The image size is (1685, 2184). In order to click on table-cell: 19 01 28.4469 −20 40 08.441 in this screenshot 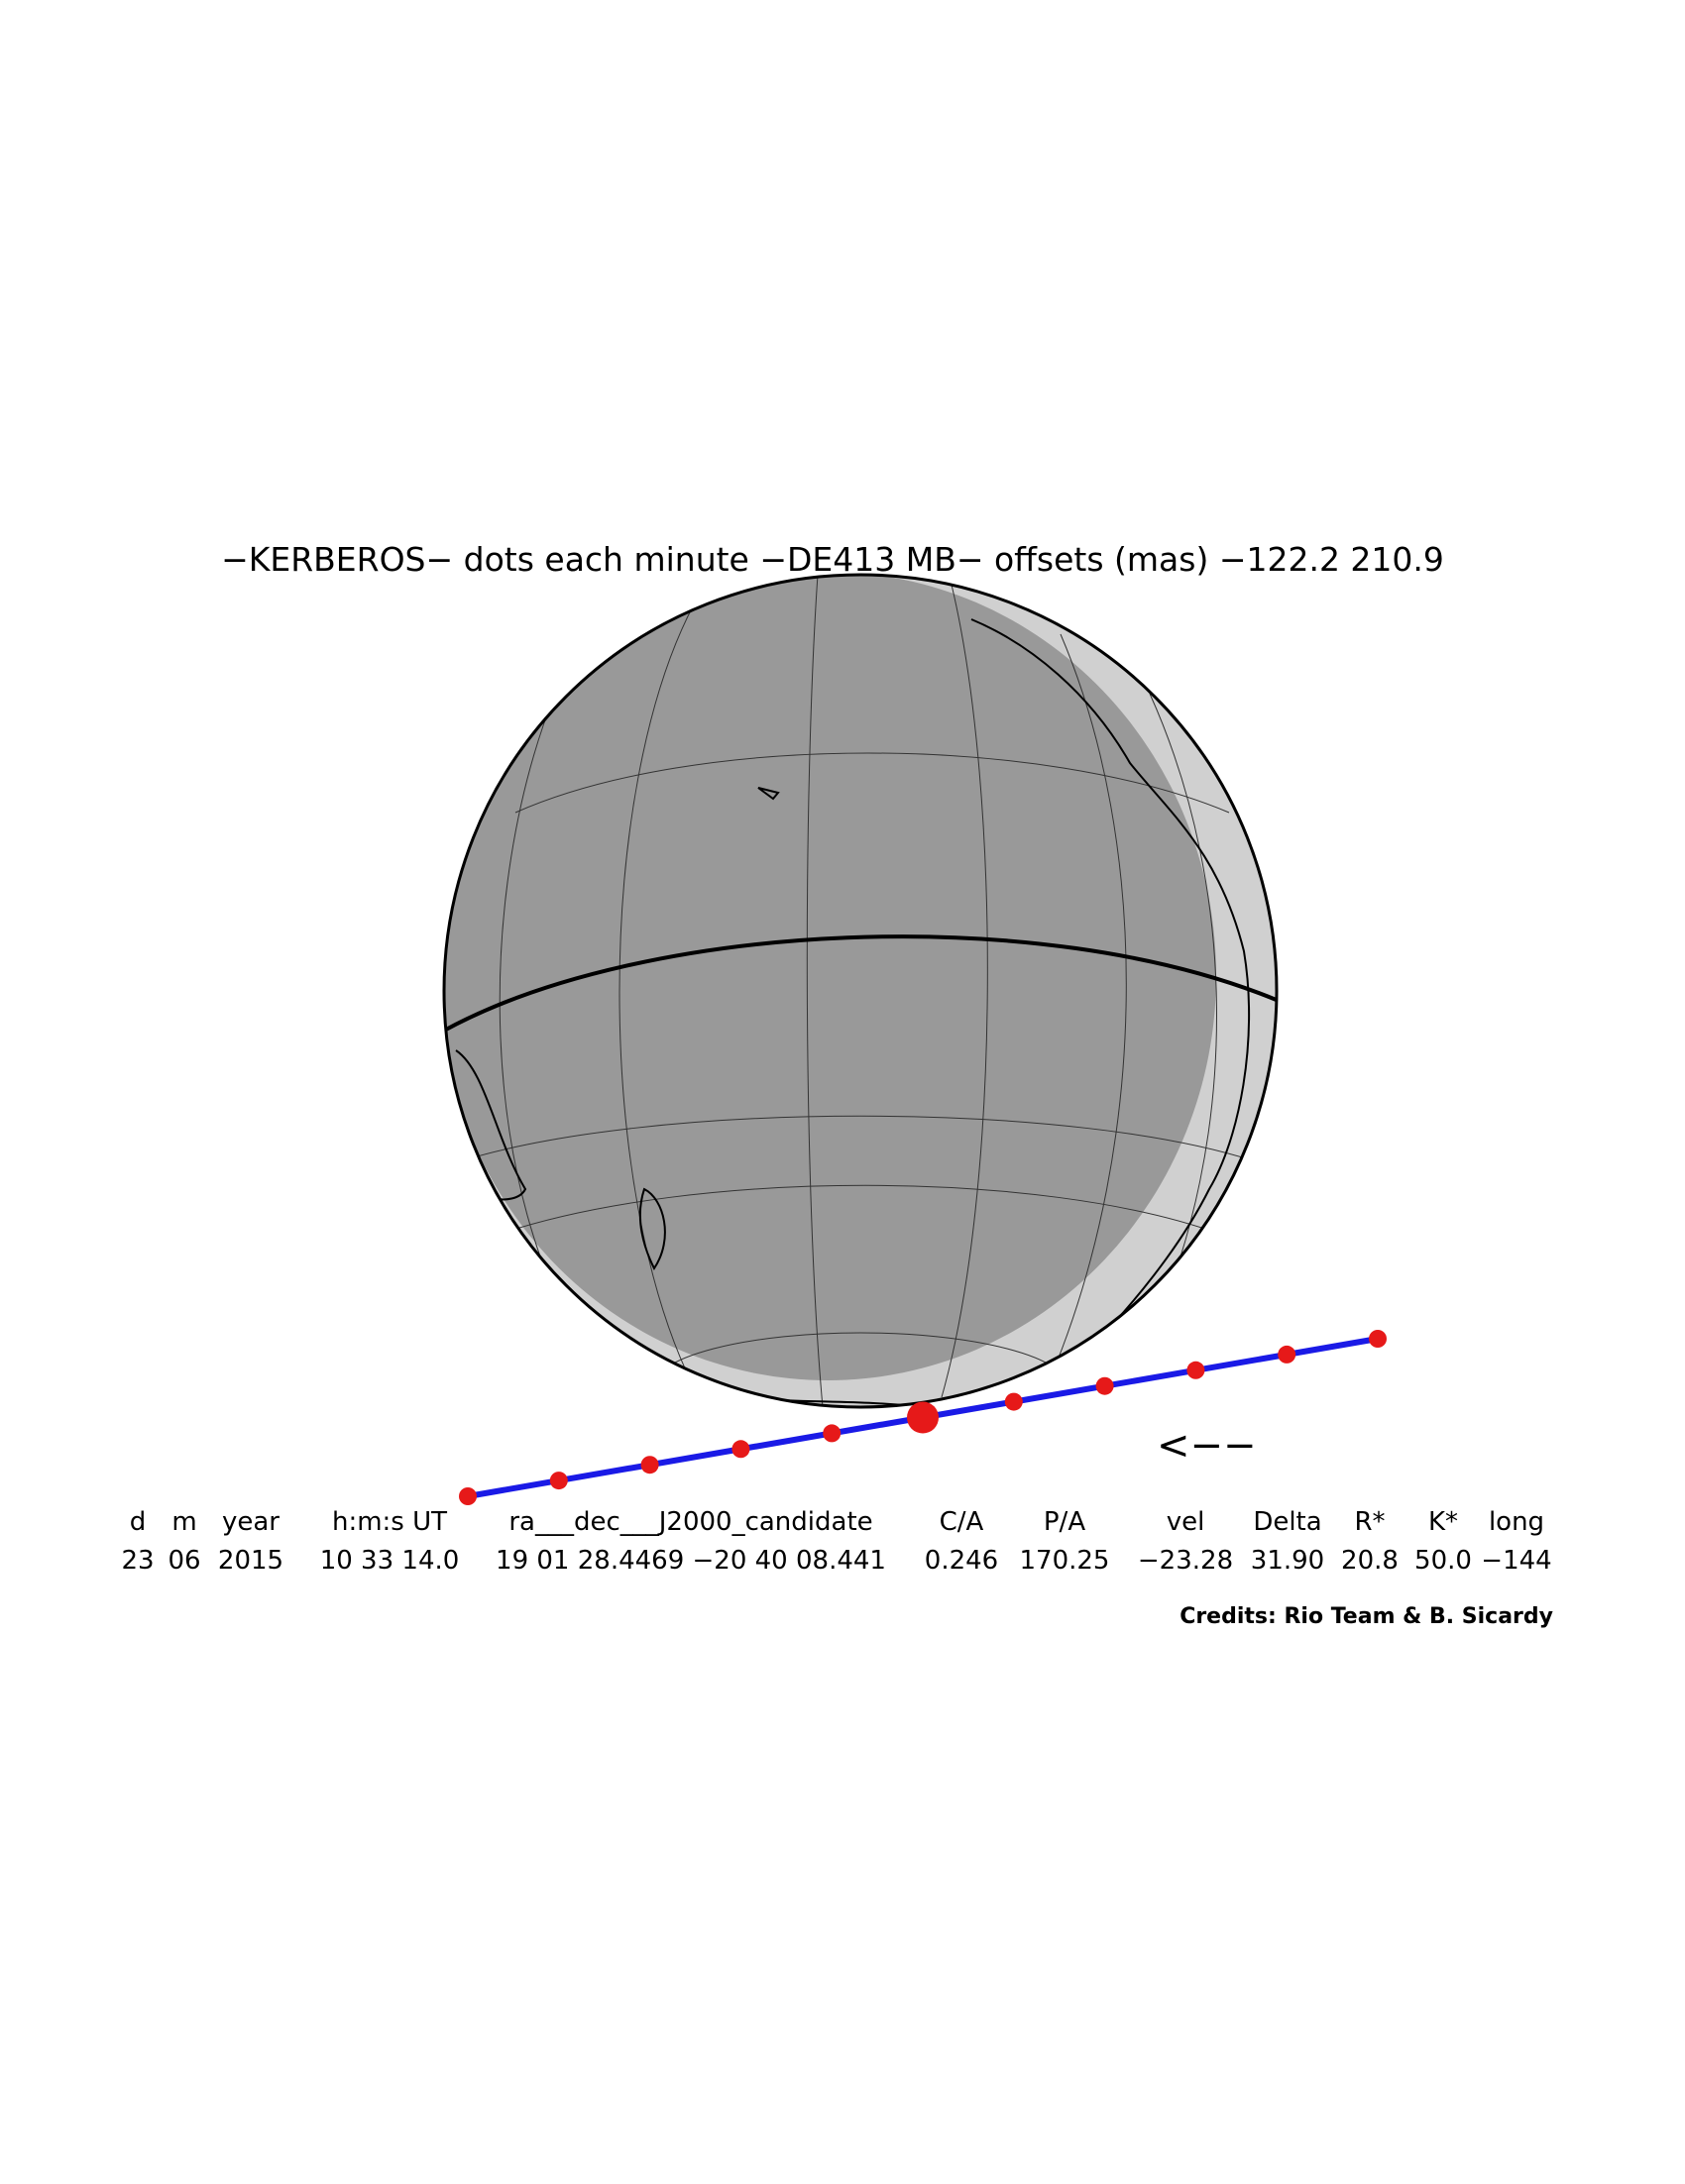, I will do `click(691, 1561)`.